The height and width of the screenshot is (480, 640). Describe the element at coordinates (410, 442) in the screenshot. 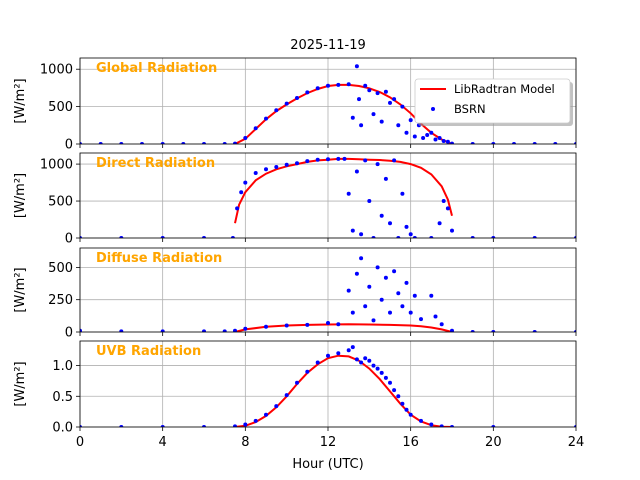

I see `x-tick-label: 16` at that location.